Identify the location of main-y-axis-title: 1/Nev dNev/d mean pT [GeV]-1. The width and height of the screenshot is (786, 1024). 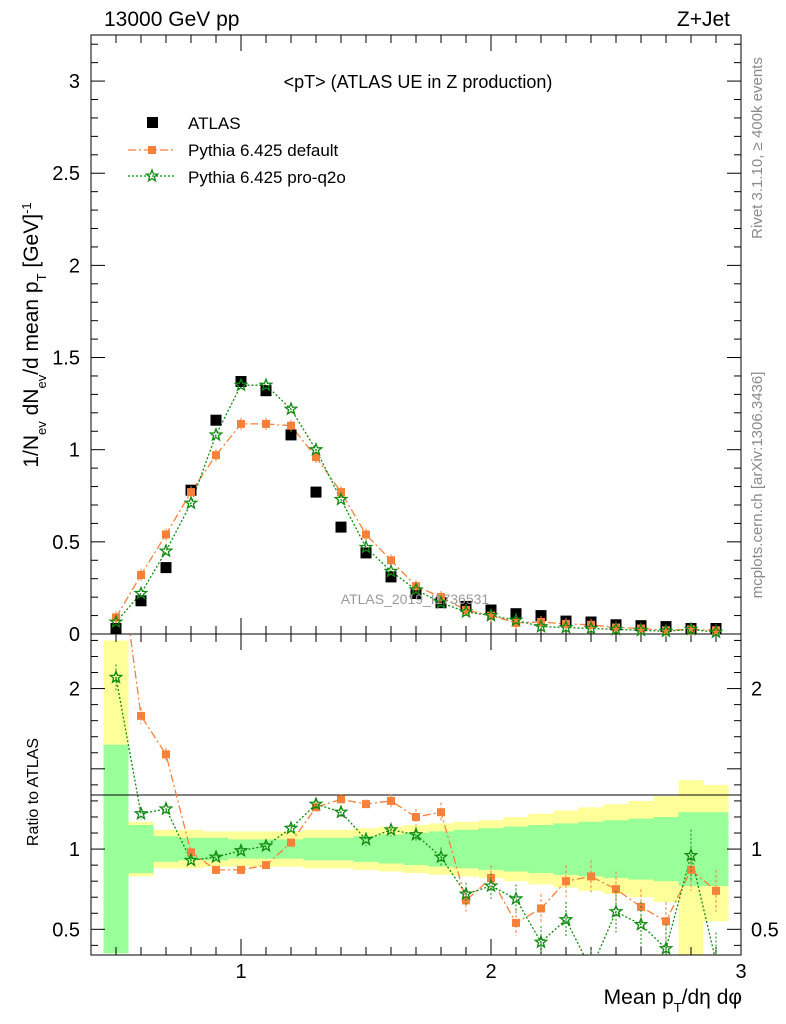
(34, 334).